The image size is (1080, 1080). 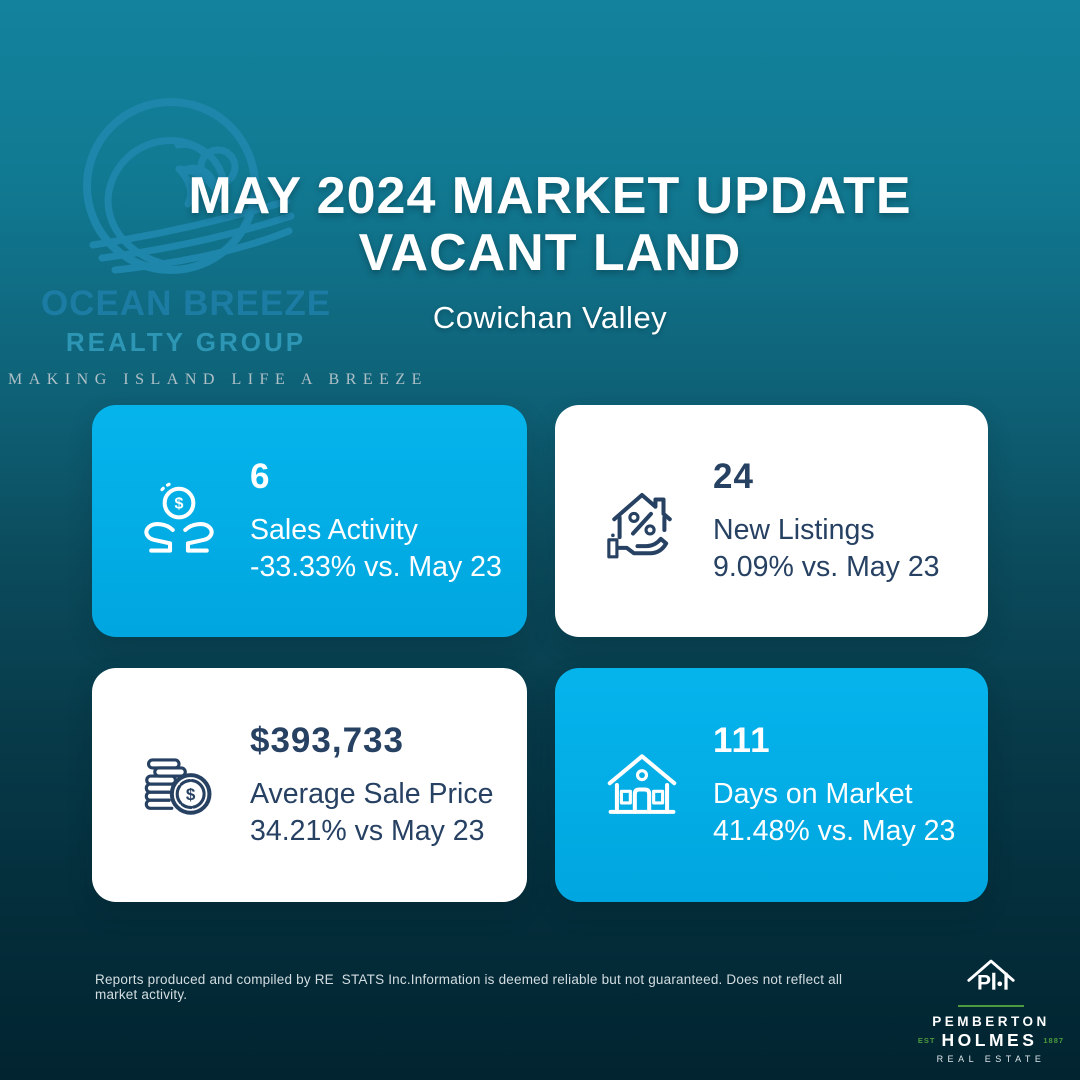 What do you see at coordinates (991, 1059) in the screenshot?
I see `real-estate-label: REAL ESTATE` at bounding box center [991, 1059].